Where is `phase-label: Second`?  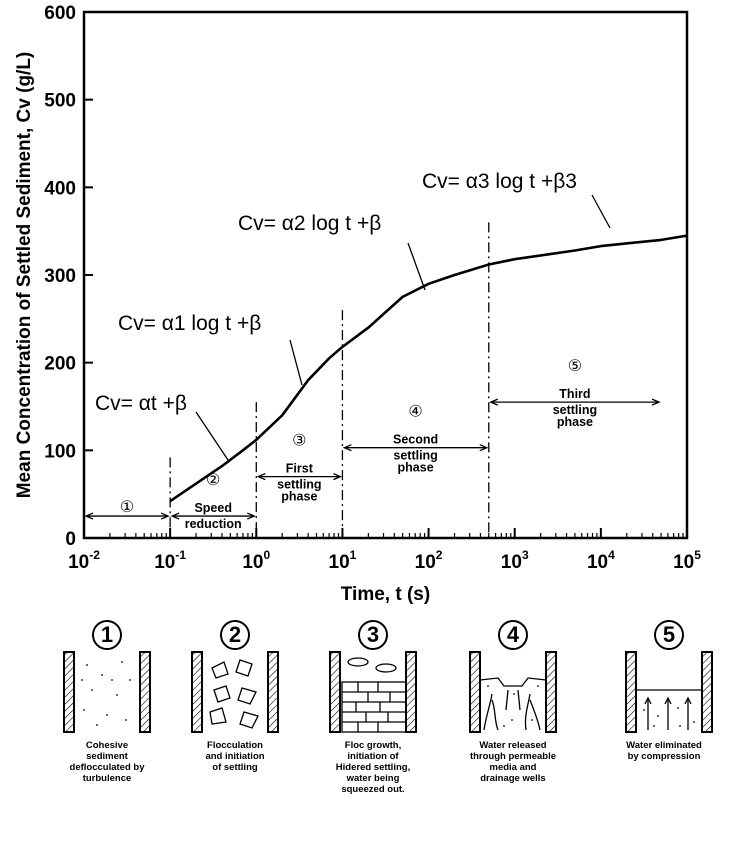 phase-label: Second is located at coordinates (415, 440).